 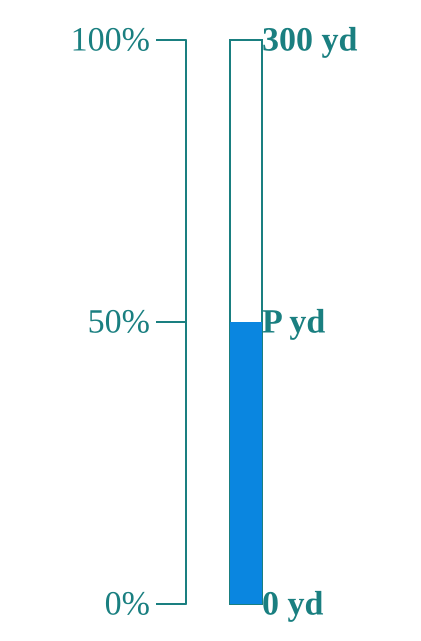 What do you see at coordinates (294, 322) in the screenshot?
I see `y2-tick-label: P yd` at bounding box center [294, 322].